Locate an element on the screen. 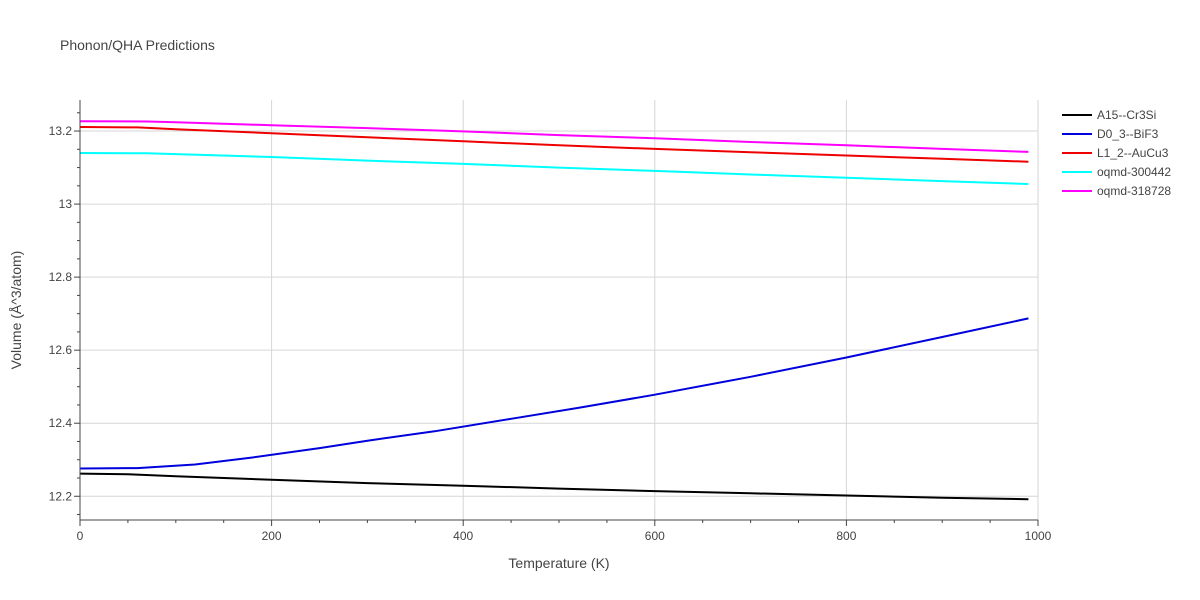 The image size is (1200, 600). legend-label: oqmd-300442 is located at coordinates (1134, 172).